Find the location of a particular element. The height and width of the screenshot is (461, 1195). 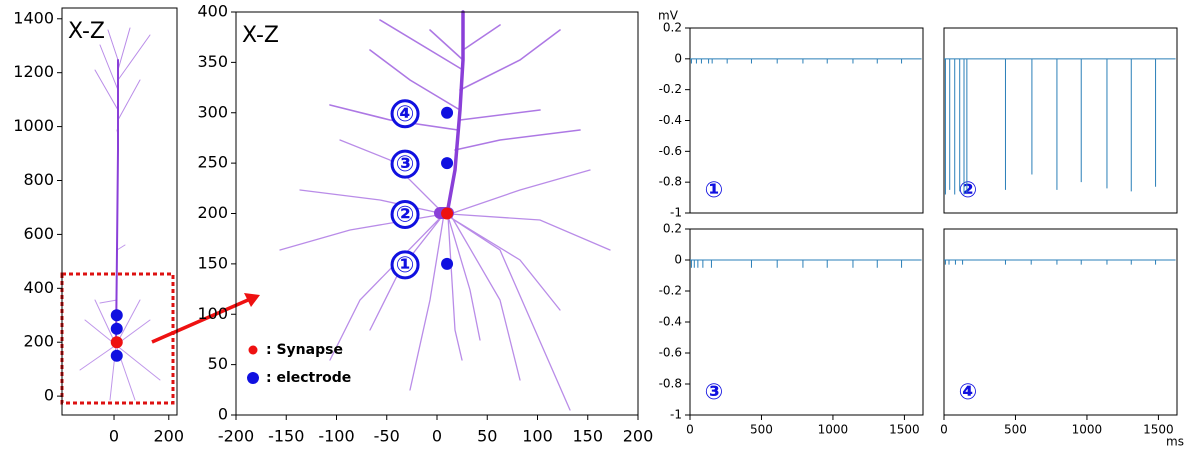

point-label: ④ is located at coordinates (405, 114).